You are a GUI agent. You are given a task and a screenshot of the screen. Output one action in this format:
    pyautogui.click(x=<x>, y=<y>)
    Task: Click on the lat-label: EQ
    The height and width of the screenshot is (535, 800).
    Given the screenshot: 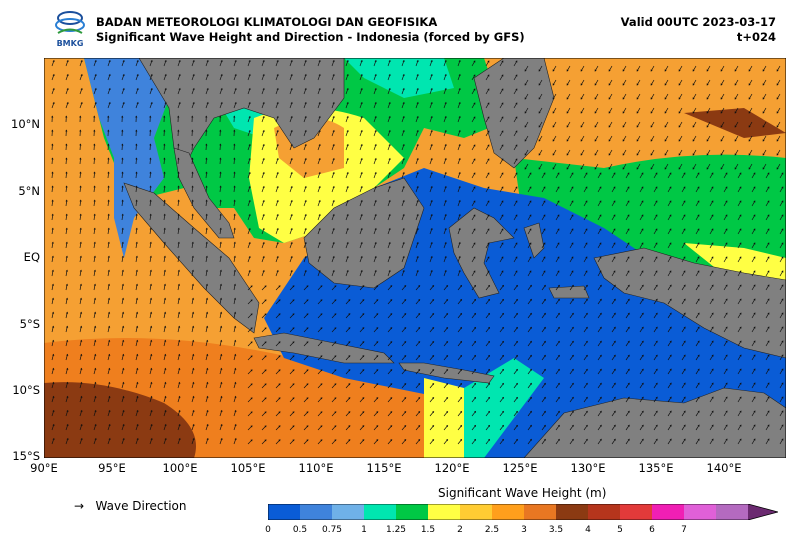 What is the action you would take?
    pyautogui.click(x=32, y=257)
    